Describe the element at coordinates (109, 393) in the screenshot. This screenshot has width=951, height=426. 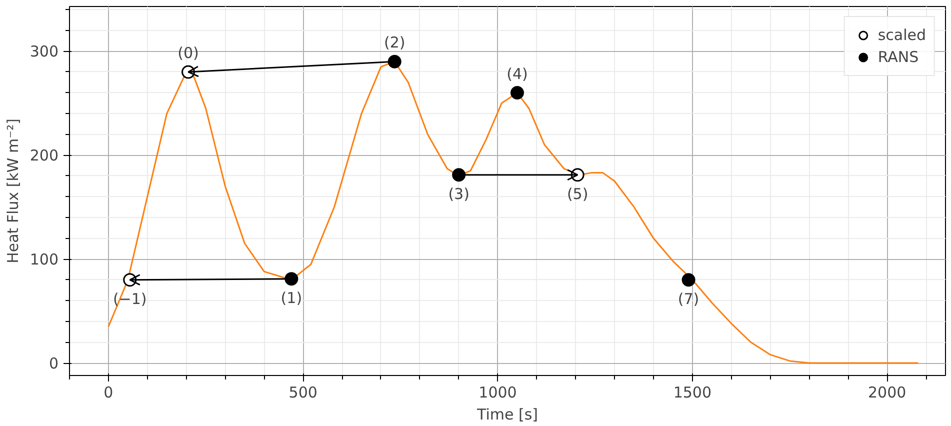
I see `x-tick-label: 0` at that location.